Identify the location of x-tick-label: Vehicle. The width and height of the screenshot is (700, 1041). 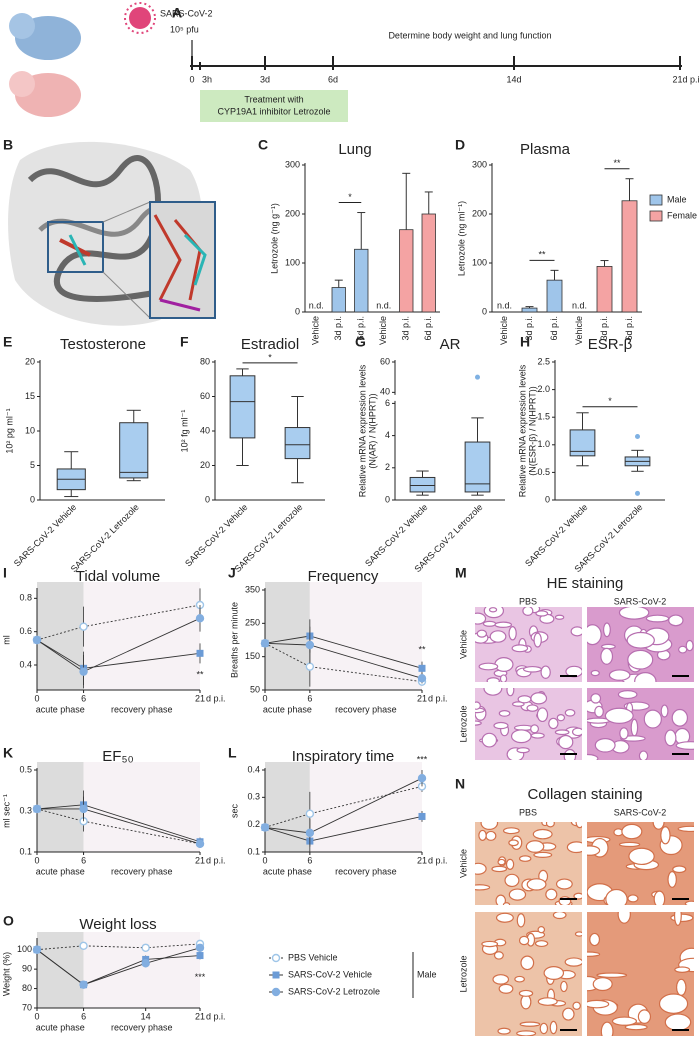
(316, 330).